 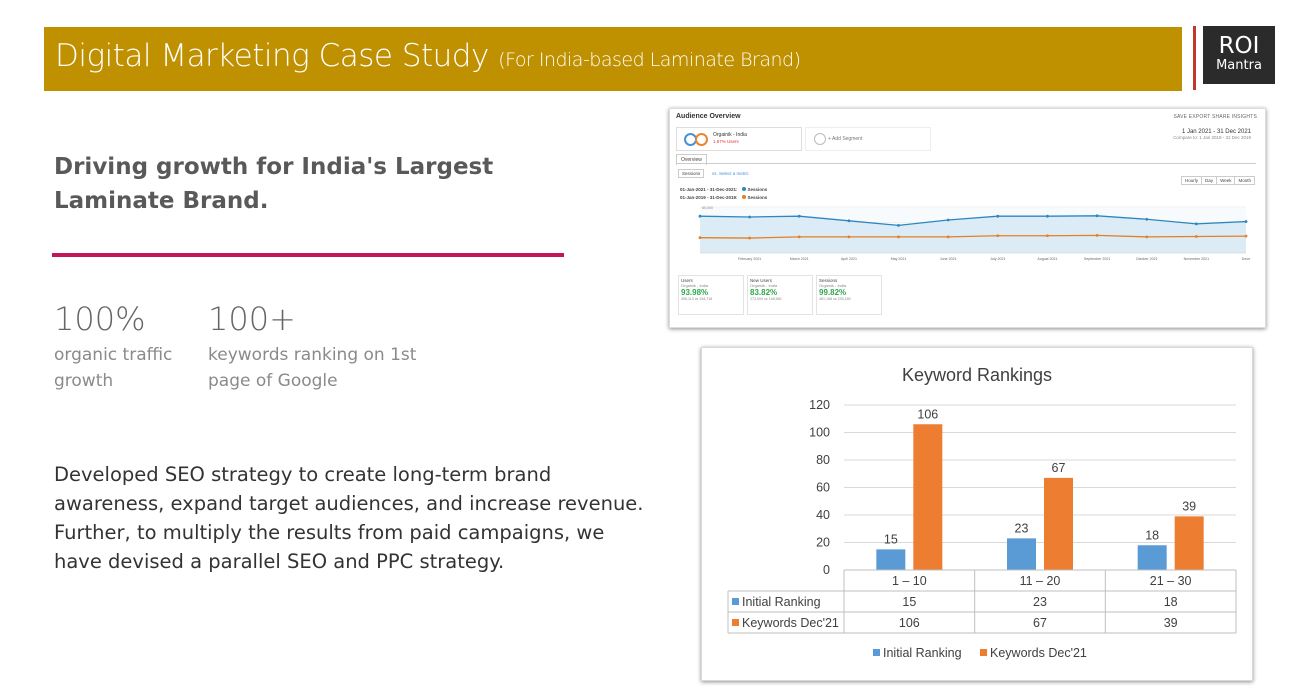 What do you see at coordinates (1047, 259) in the screenshot?
I see `month-label: August 2021` at bounding box center [1047, 259].